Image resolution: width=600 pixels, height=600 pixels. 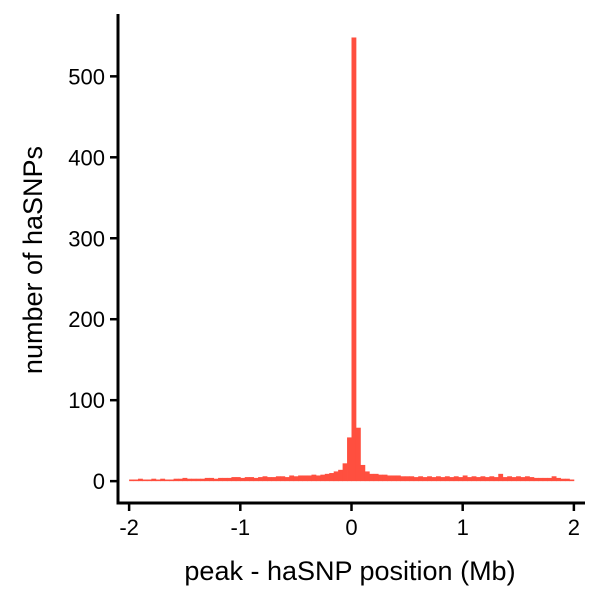 What do you see at coordinates (241, 527) in the screenshot?
I see `x-tick-label: -1` at bounding box center [241, 527].